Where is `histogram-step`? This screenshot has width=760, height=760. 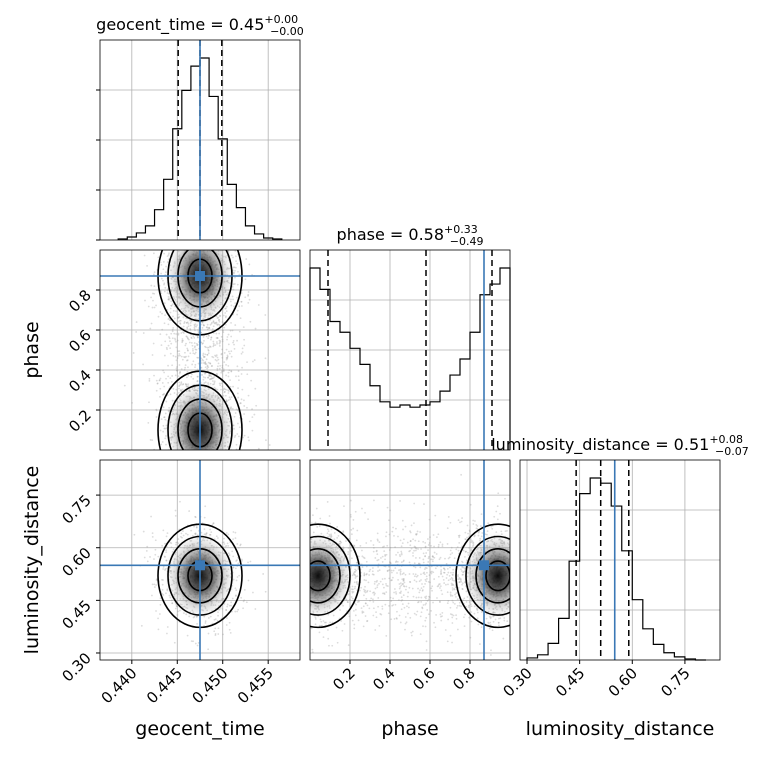
histogram-step is located at coordinates (616, 569).